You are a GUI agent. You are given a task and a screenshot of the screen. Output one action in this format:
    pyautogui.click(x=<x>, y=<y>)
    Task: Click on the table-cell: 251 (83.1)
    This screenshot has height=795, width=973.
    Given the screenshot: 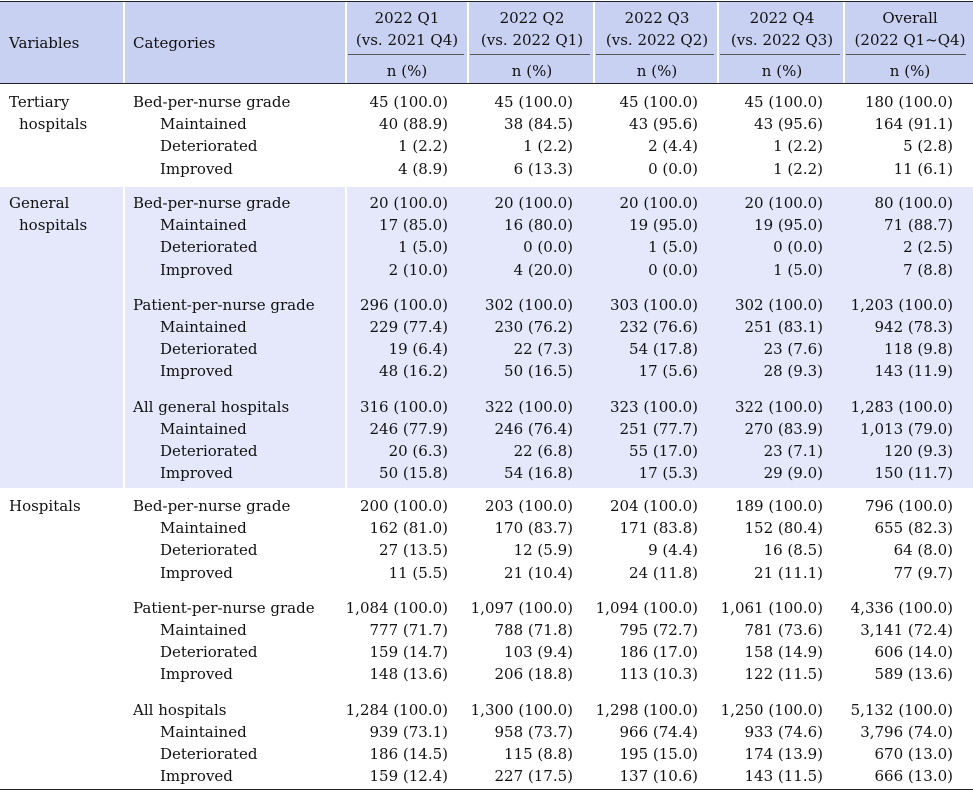 What is the action you would take?
    pyautogui.click(x=783, y=327)
    